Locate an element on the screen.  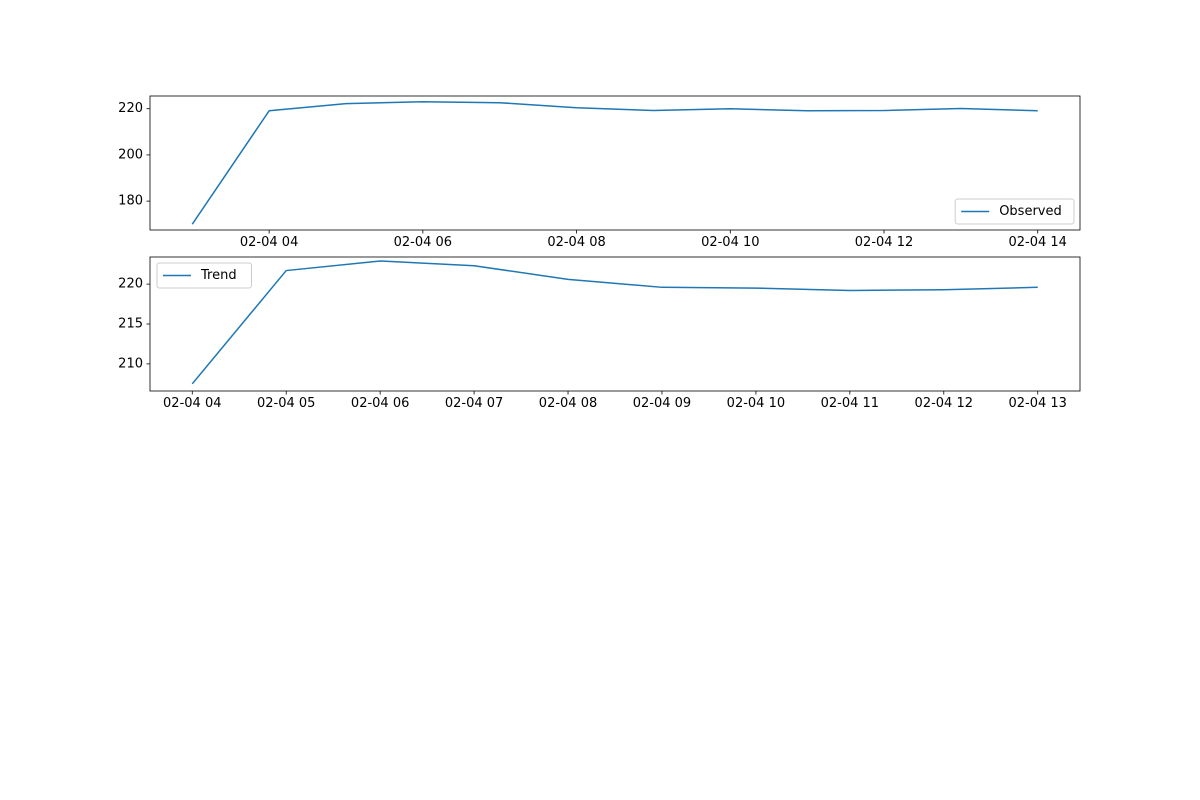
x-tick-label: 02-04 13 is located at coordinates (1038, 403).